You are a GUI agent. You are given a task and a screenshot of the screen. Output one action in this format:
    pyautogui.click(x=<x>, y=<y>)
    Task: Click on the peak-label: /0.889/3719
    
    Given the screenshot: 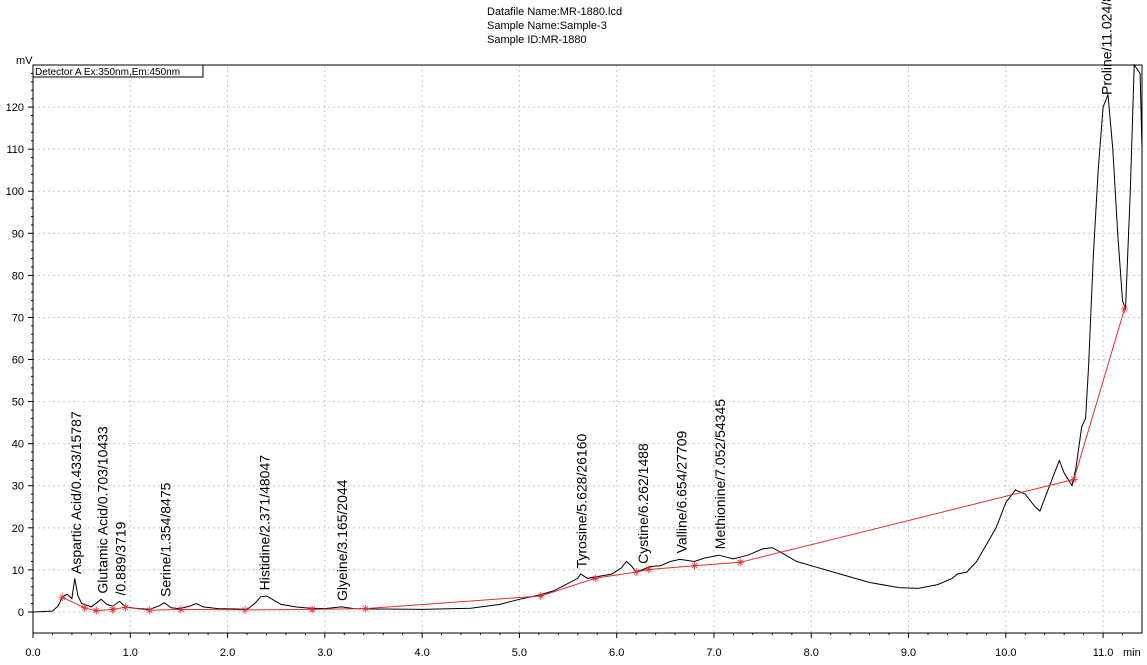 What is the action you would take?
    pyautogui.click(x=120, y=558)
    